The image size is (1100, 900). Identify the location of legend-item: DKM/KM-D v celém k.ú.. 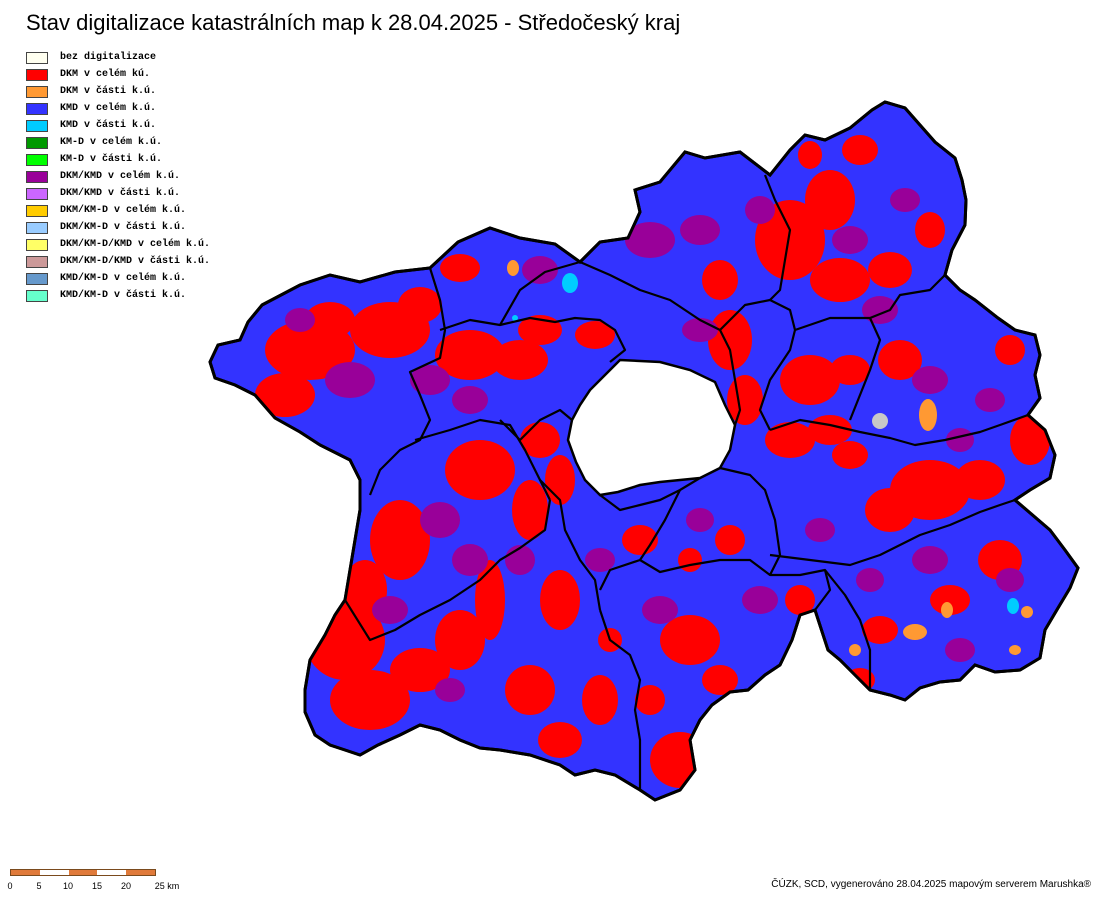
(118, 210).